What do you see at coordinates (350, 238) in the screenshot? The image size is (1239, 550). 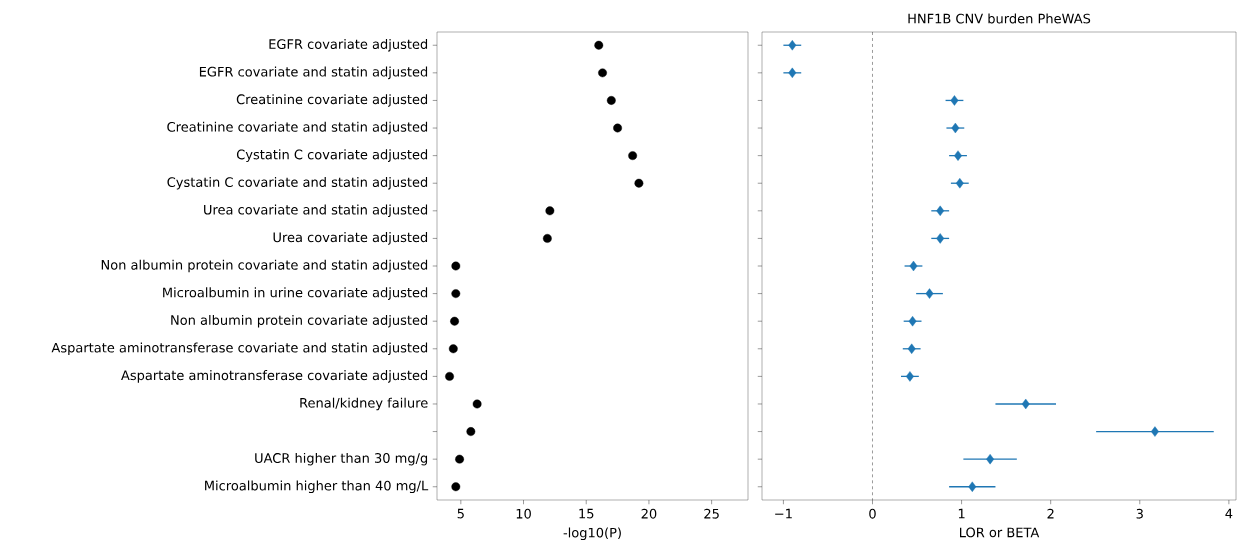 I see `y-tick-label: Urea covariate adjusted` at bounding box center [350, 238].